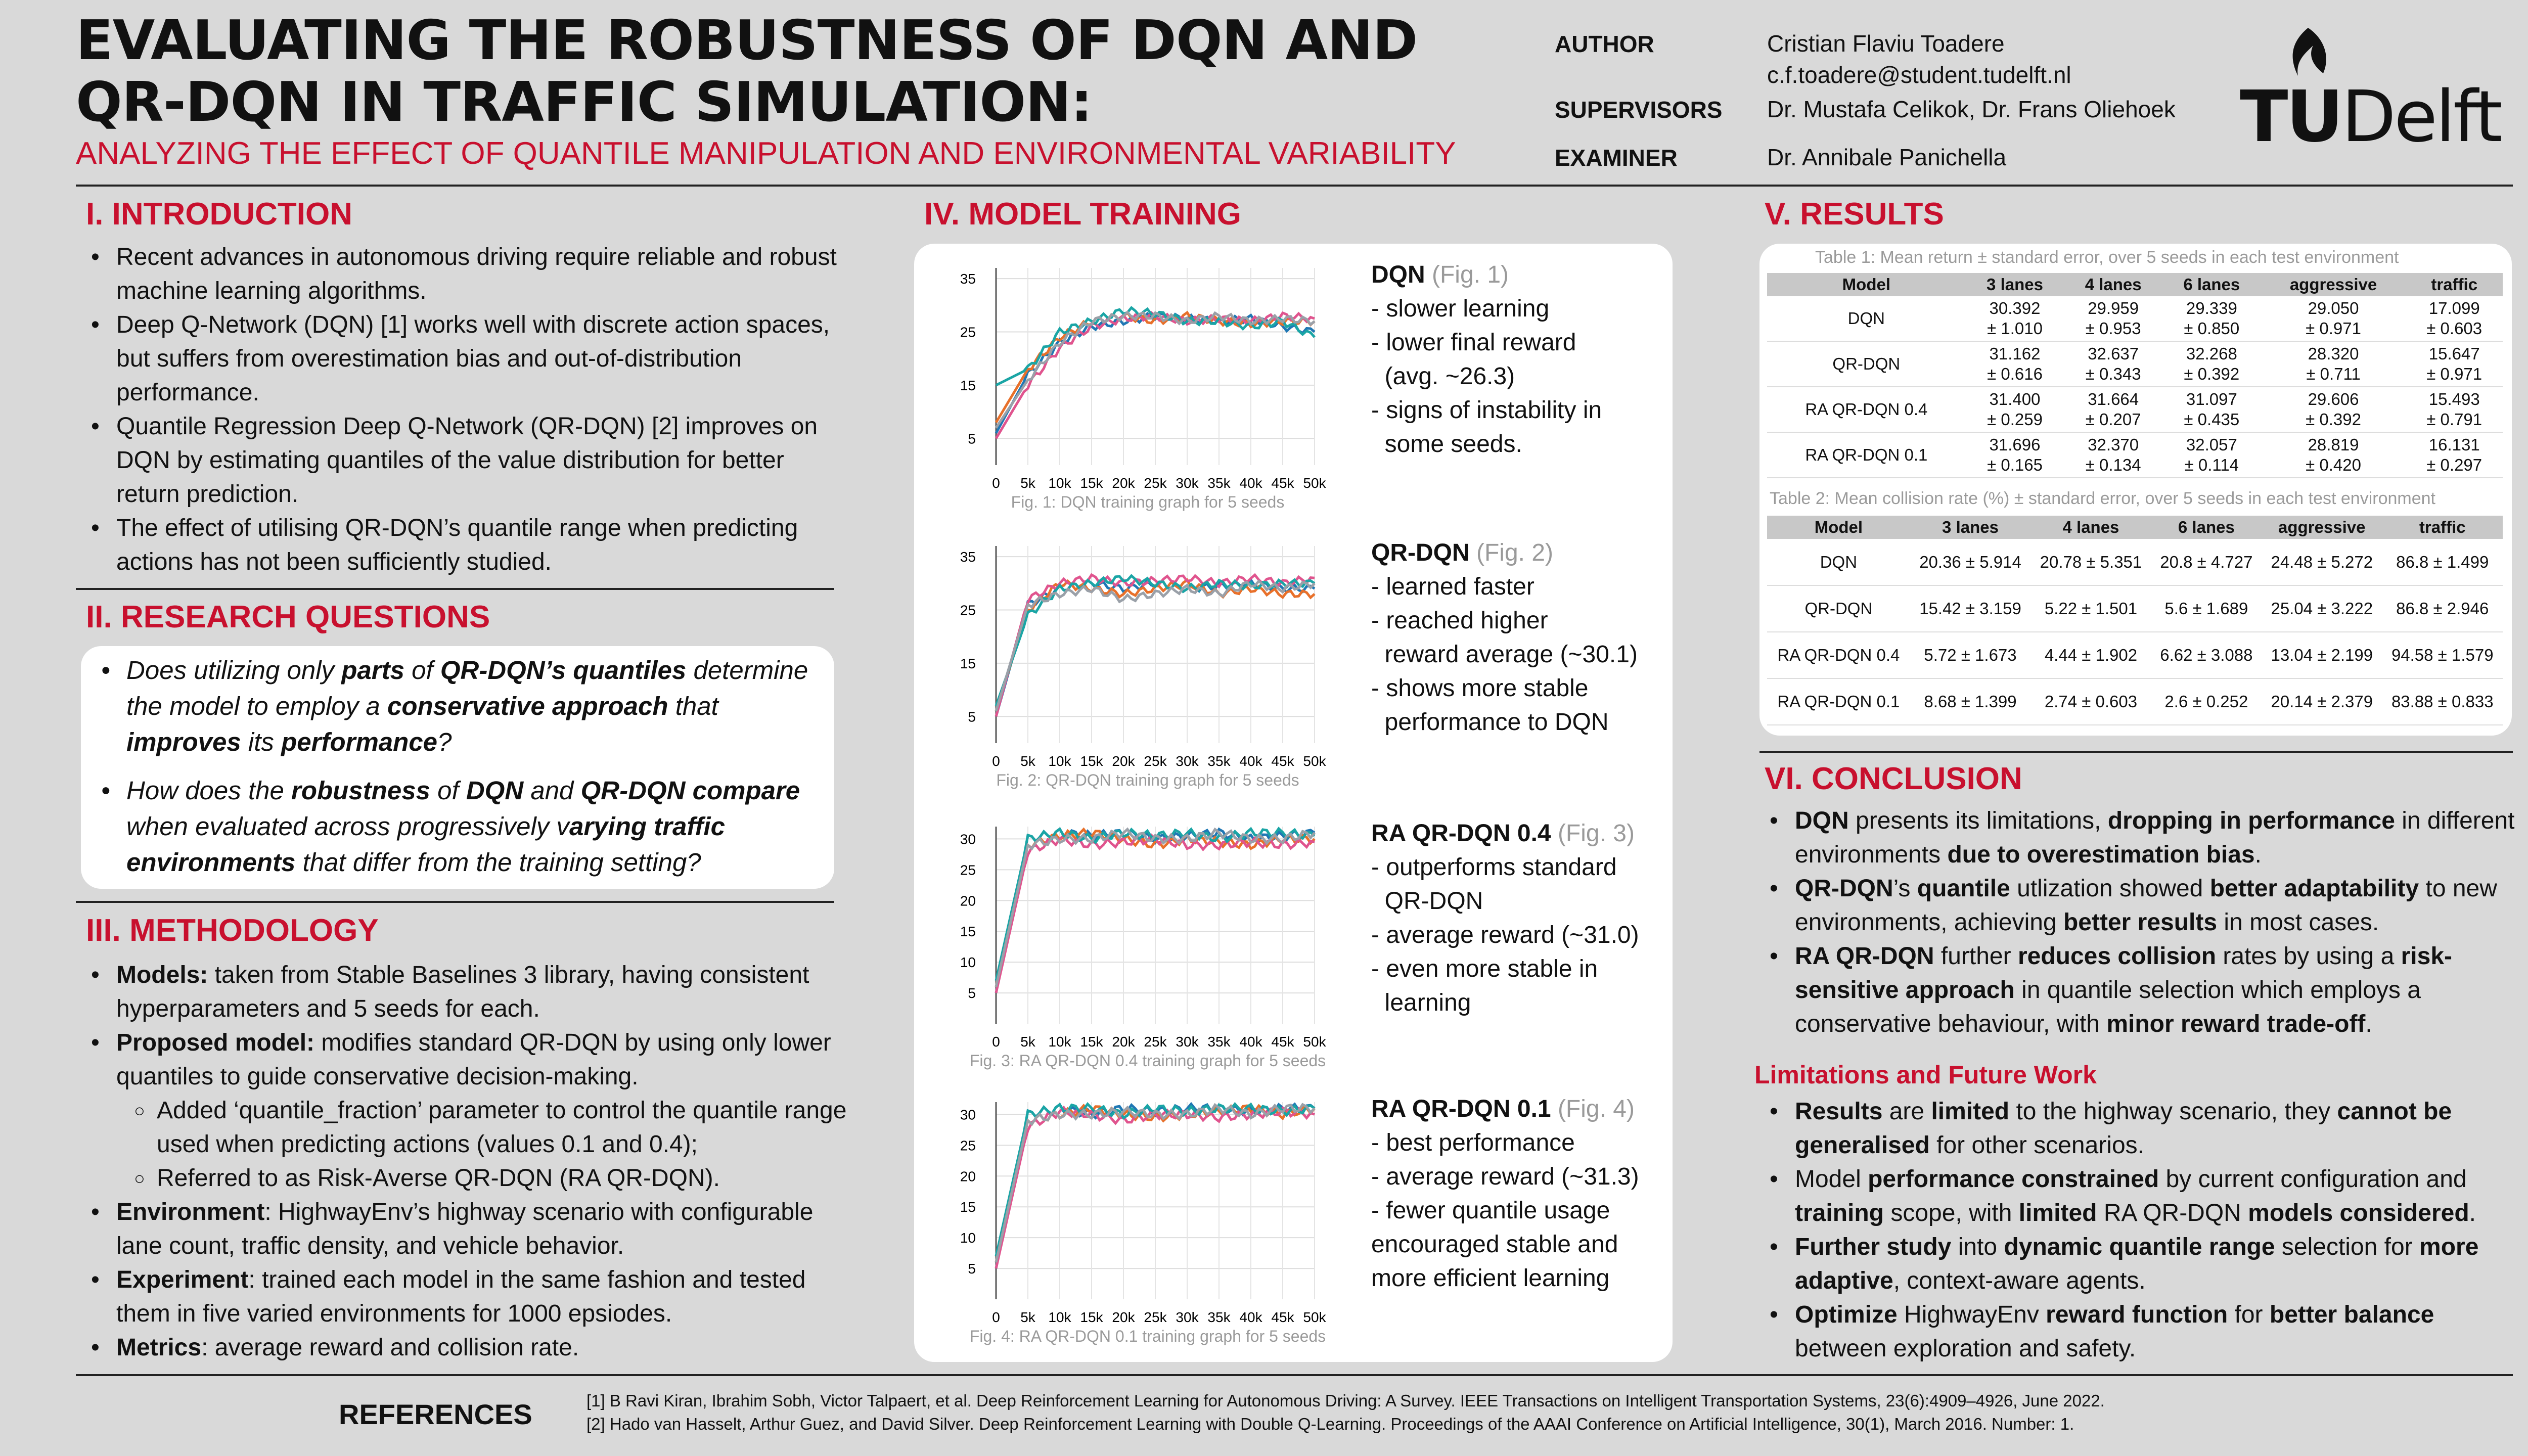  I want to click on author-email: c.f.toadere@student.tudelft.nl, so click(1919, 75).